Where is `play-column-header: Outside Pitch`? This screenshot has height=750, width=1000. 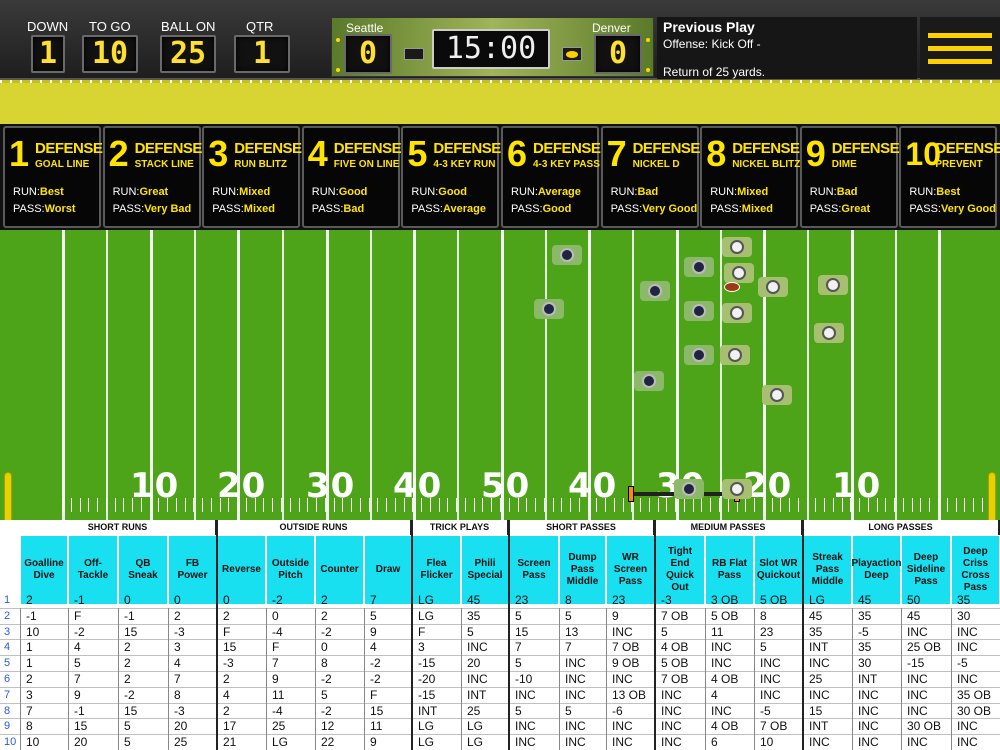
play-column-header: Outside Pitch is located at coordinates (290, 570).